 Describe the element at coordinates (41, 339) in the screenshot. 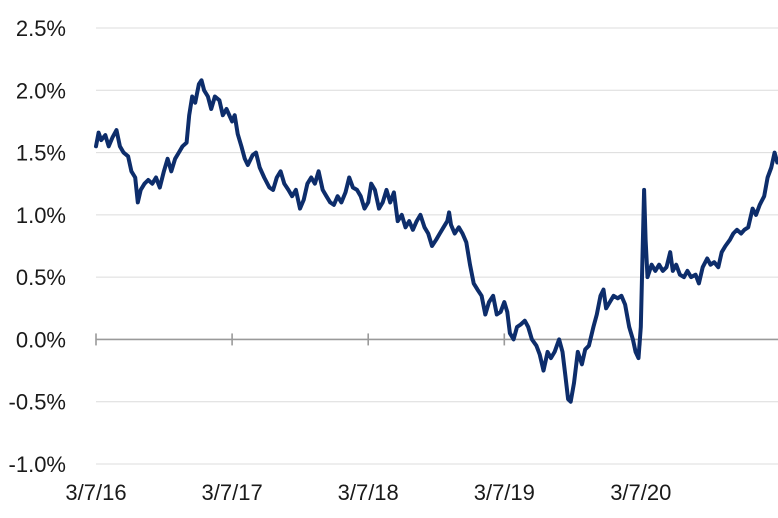

I see `y-tick-label: 0.0%` at that location.